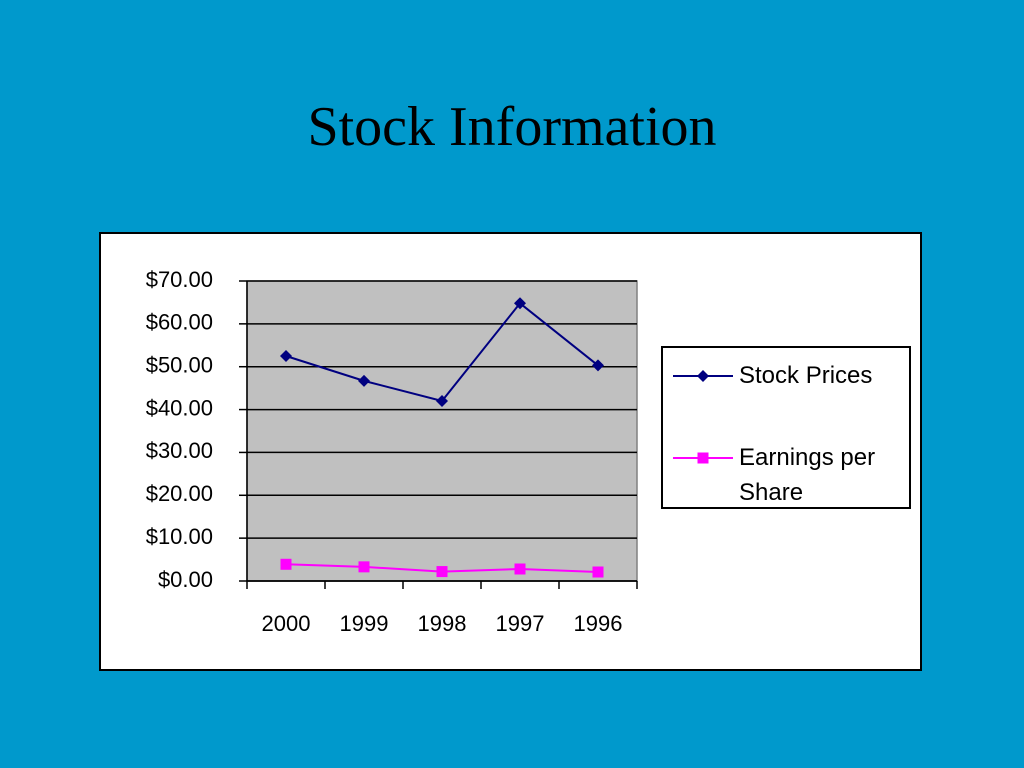 The height and width of the screenshot is (768, 1024). I want to click on y-tick-label: $40.00, so click(179, 407).